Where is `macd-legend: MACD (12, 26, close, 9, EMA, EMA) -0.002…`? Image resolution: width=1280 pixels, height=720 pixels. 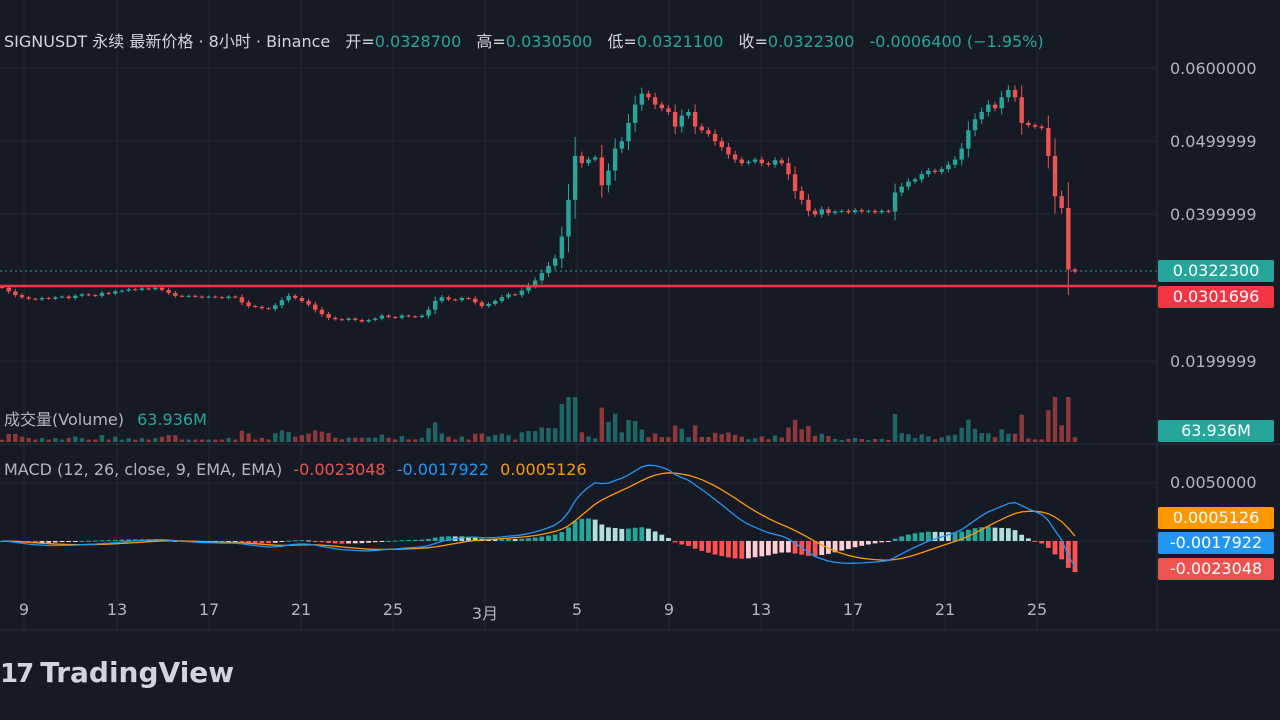 macd-legend: MACD (12, 26, close, 9, EMA, EMA) -0.002… is located at coordinates (295, 469).